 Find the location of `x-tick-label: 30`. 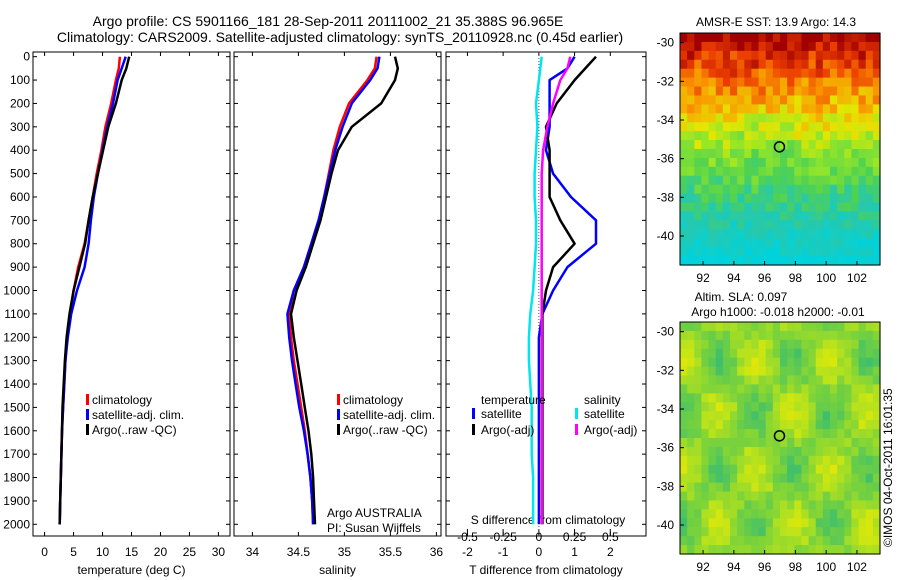

x-tick-label: 30 is located at coordinates (219, 552).